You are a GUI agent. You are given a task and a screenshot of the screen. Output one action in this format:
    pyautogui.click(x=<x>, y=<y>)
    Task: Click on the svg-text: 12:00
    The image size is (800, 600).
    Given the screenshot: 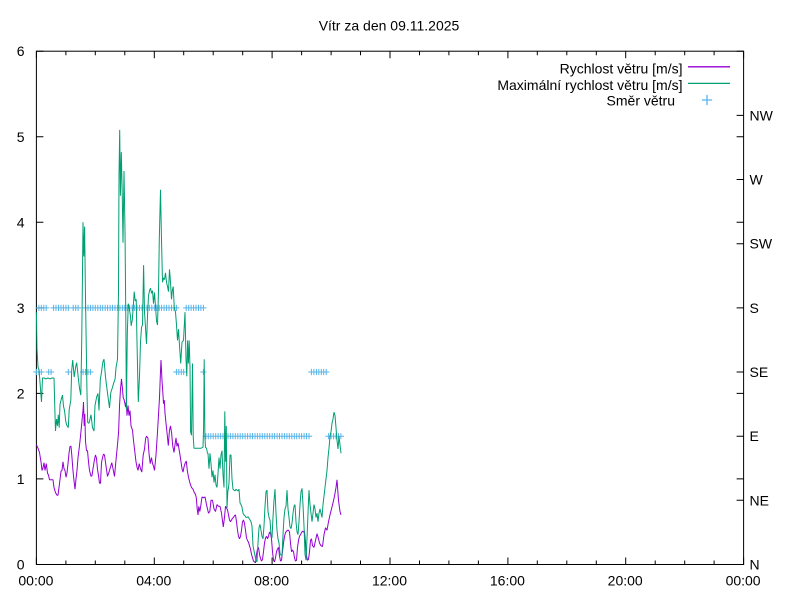 What is the action you would take?
    pyautogui.click(x=389, y=581)
    